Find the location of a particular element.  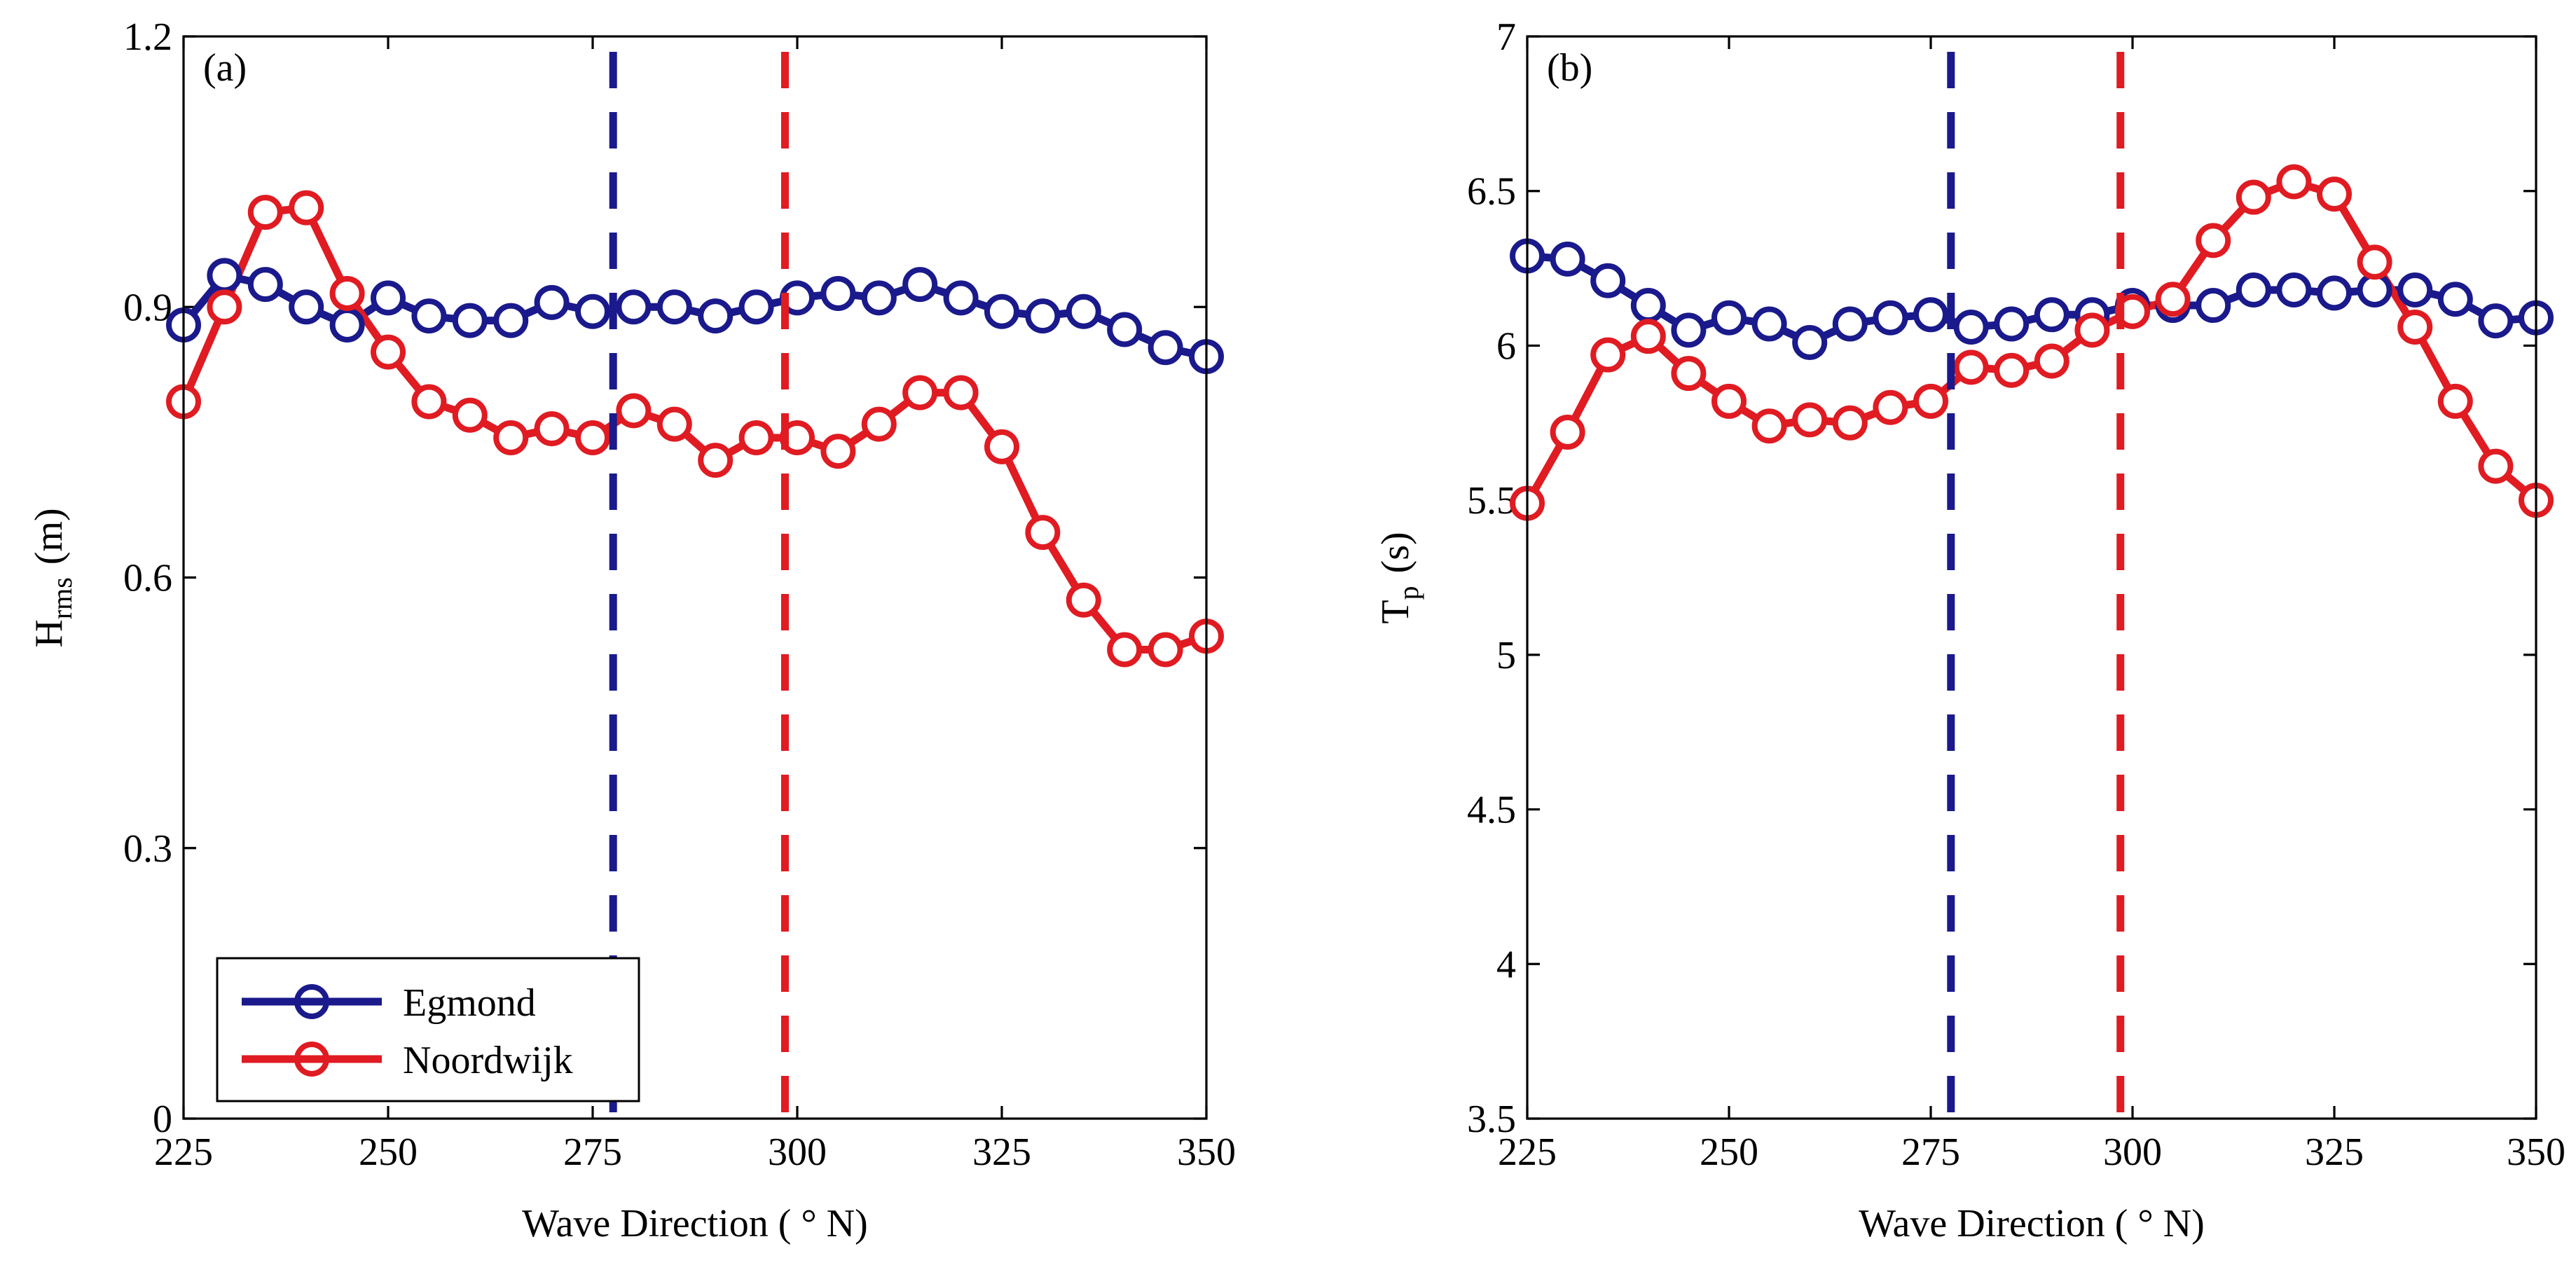

panel-a-xtick-label: 250 is located at coordinates (388, 1152).